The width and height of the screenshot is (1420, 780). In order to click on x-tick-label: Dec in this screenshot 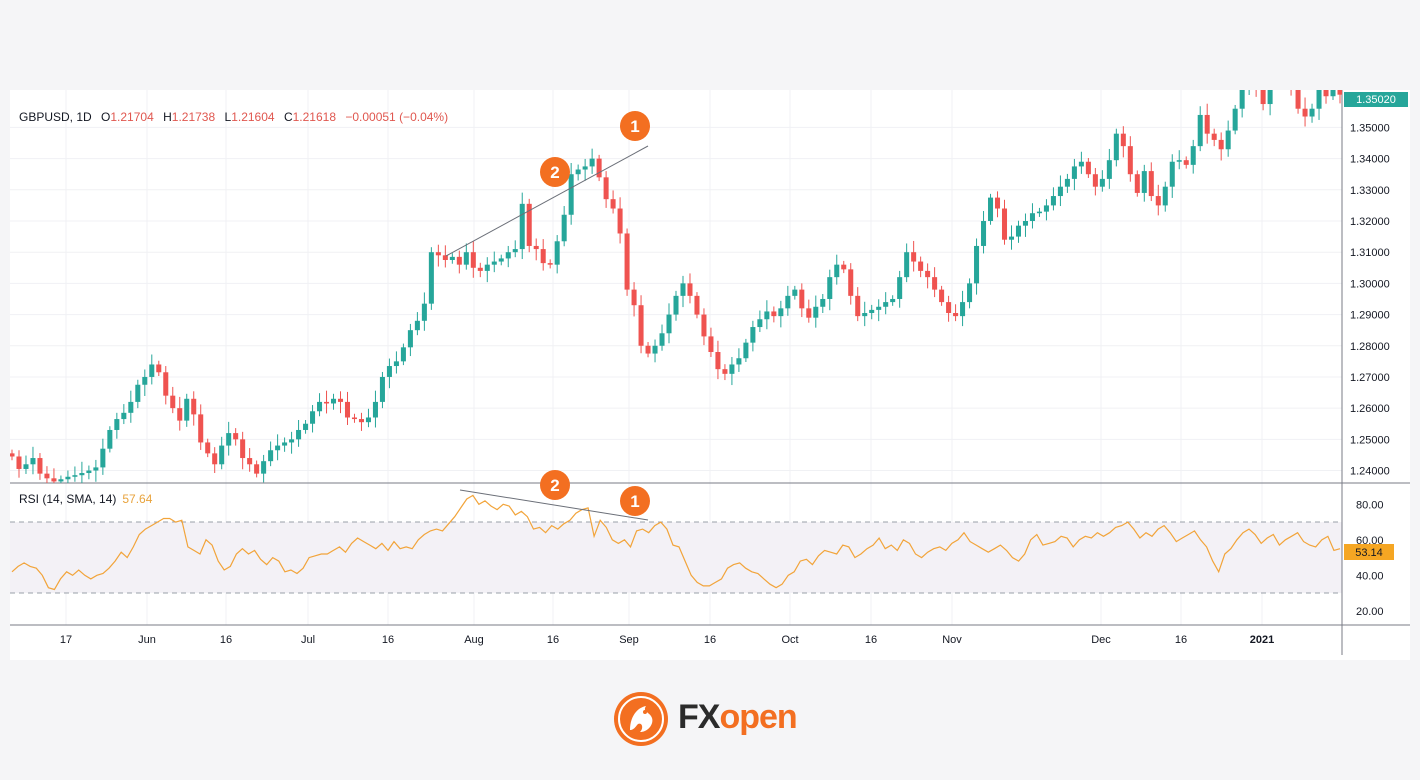, I will do `click(1101, 640)`.